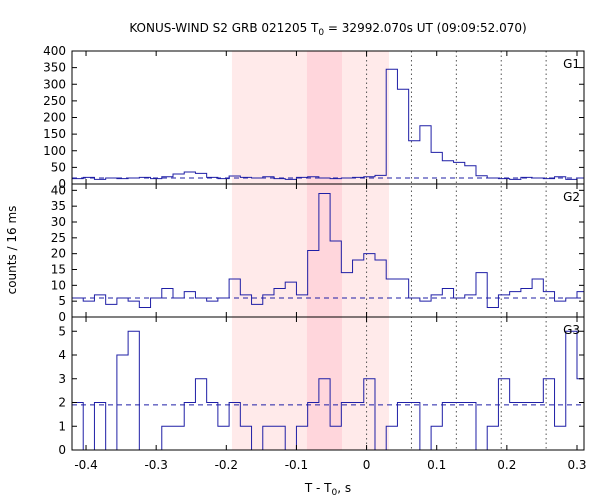  I want to click on panel-label: G2, so click(571, 197).